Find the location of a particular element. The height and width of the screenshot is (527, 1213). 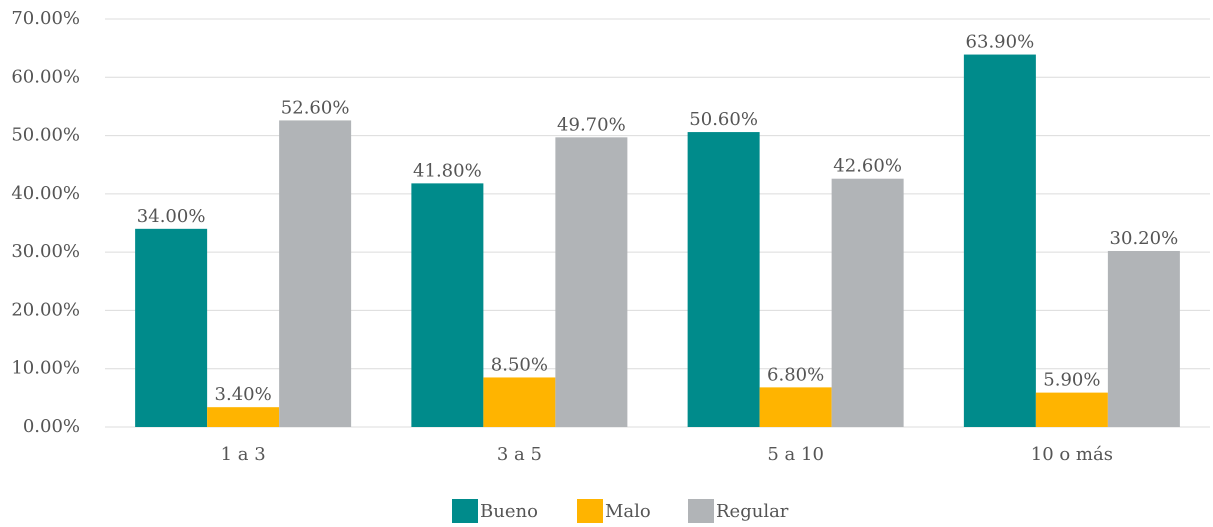

y-tick-label: 20.00% is located at coordinates (45, 309).